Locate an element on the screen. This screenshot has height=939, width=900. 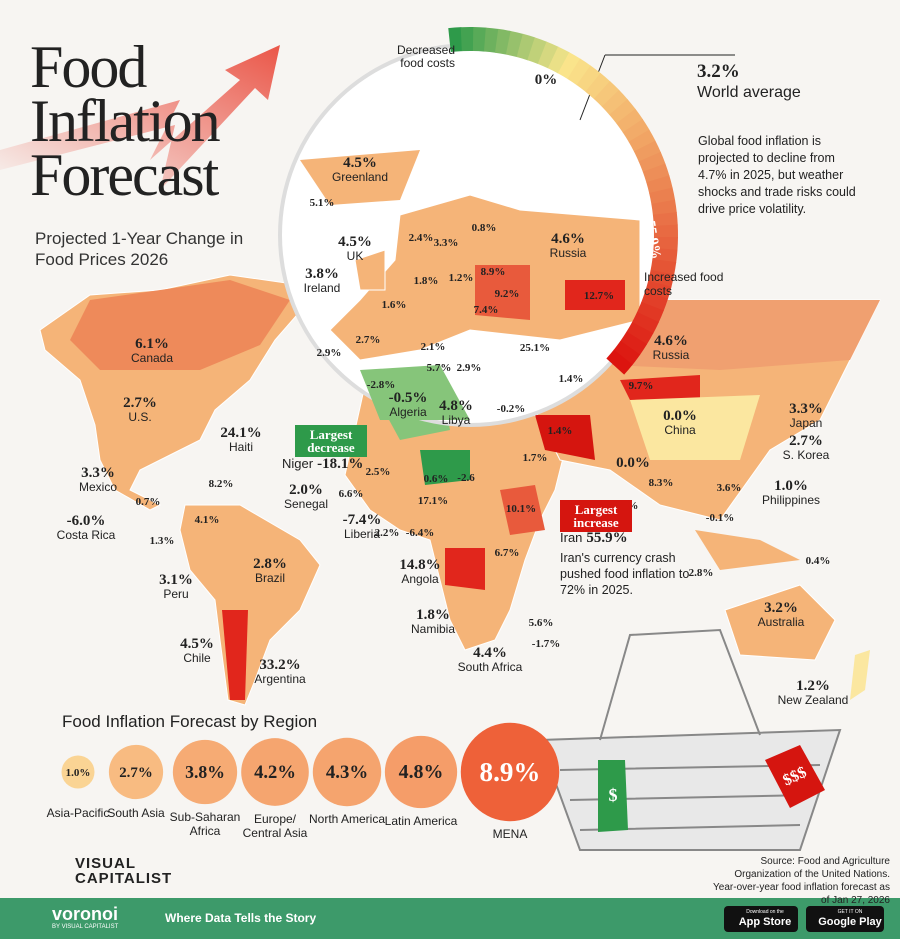
price-tag-label: $ is located at coordinates (613, 795).